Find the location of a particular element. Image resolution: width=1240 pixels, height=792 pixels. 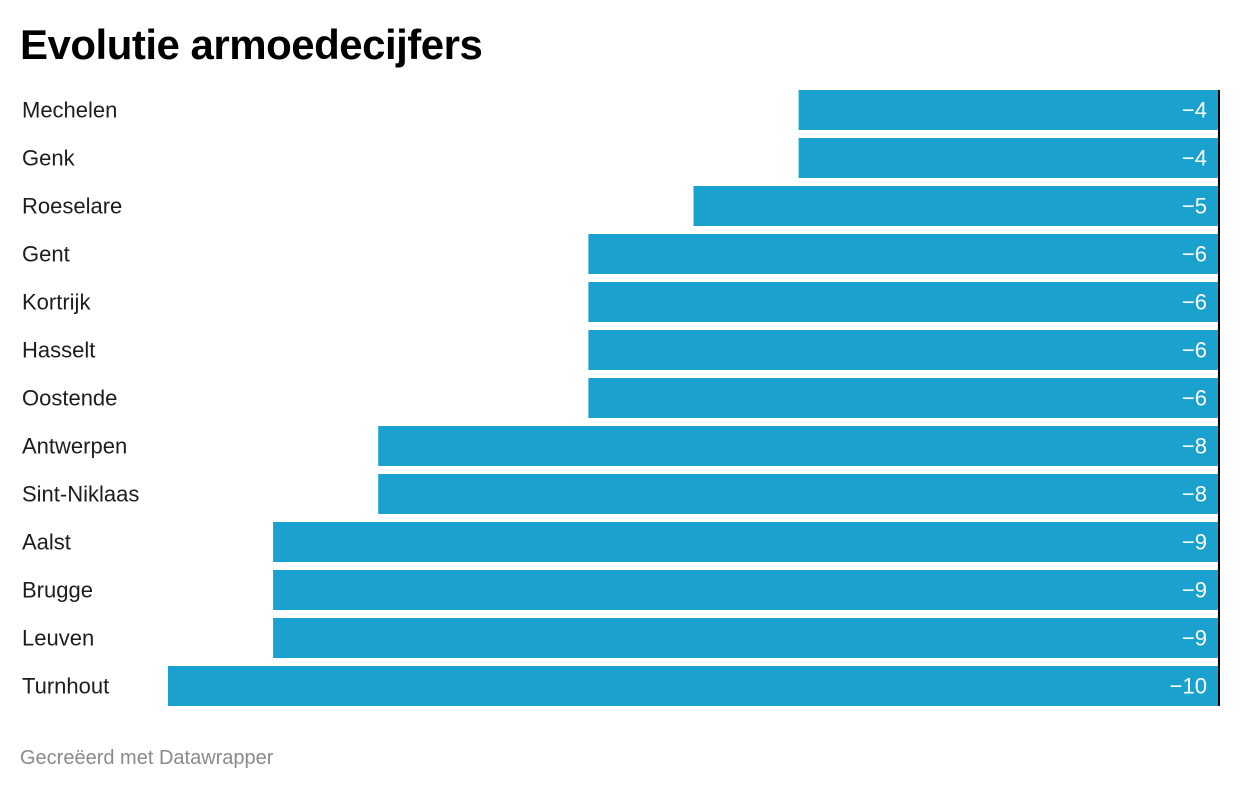

bar-sint-niklaas is located at coordinates (798, 494).